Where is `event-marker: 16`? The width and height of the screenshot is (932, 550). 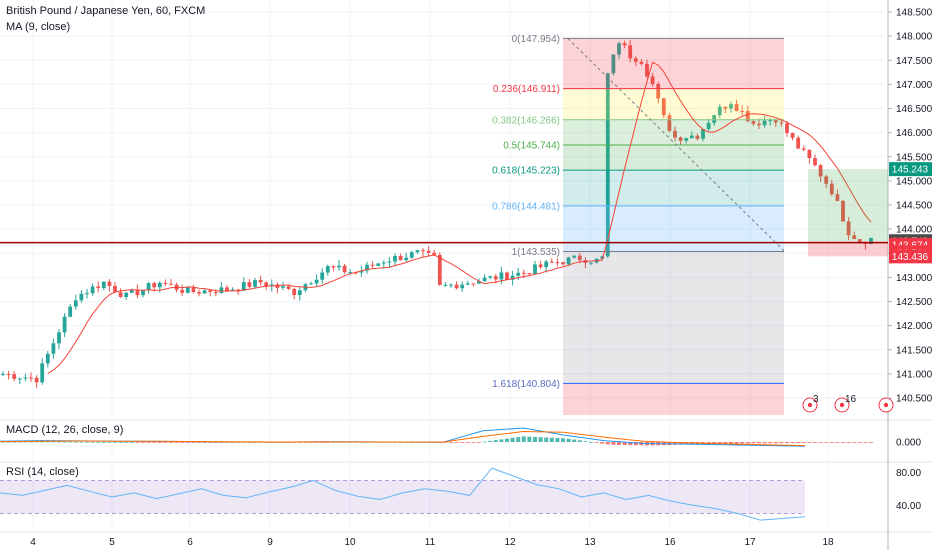 event-marker: 16 is located at coordinates (845, 403).